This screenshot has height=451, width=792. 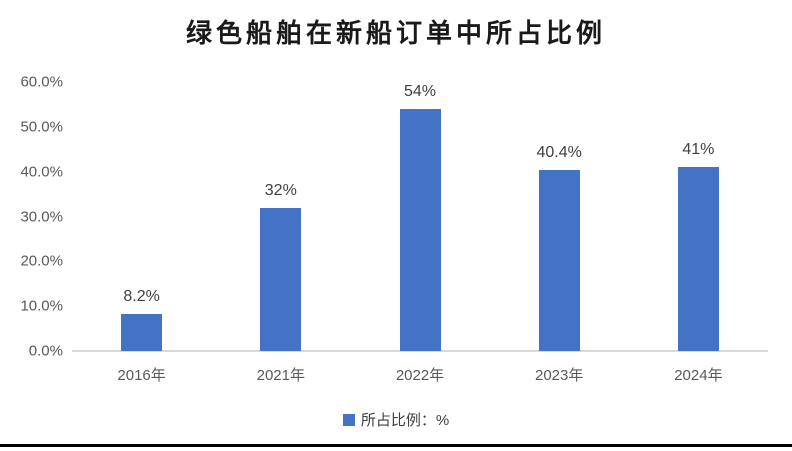 I want to click on x-axis-category-label: 2022年, so click(x=420, y=375).